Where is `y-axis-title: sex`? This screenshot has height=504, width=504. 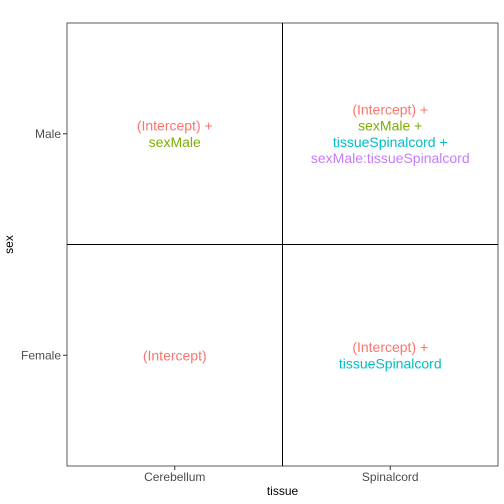 y-axis-title: sex is located at coordinates (9, 244).